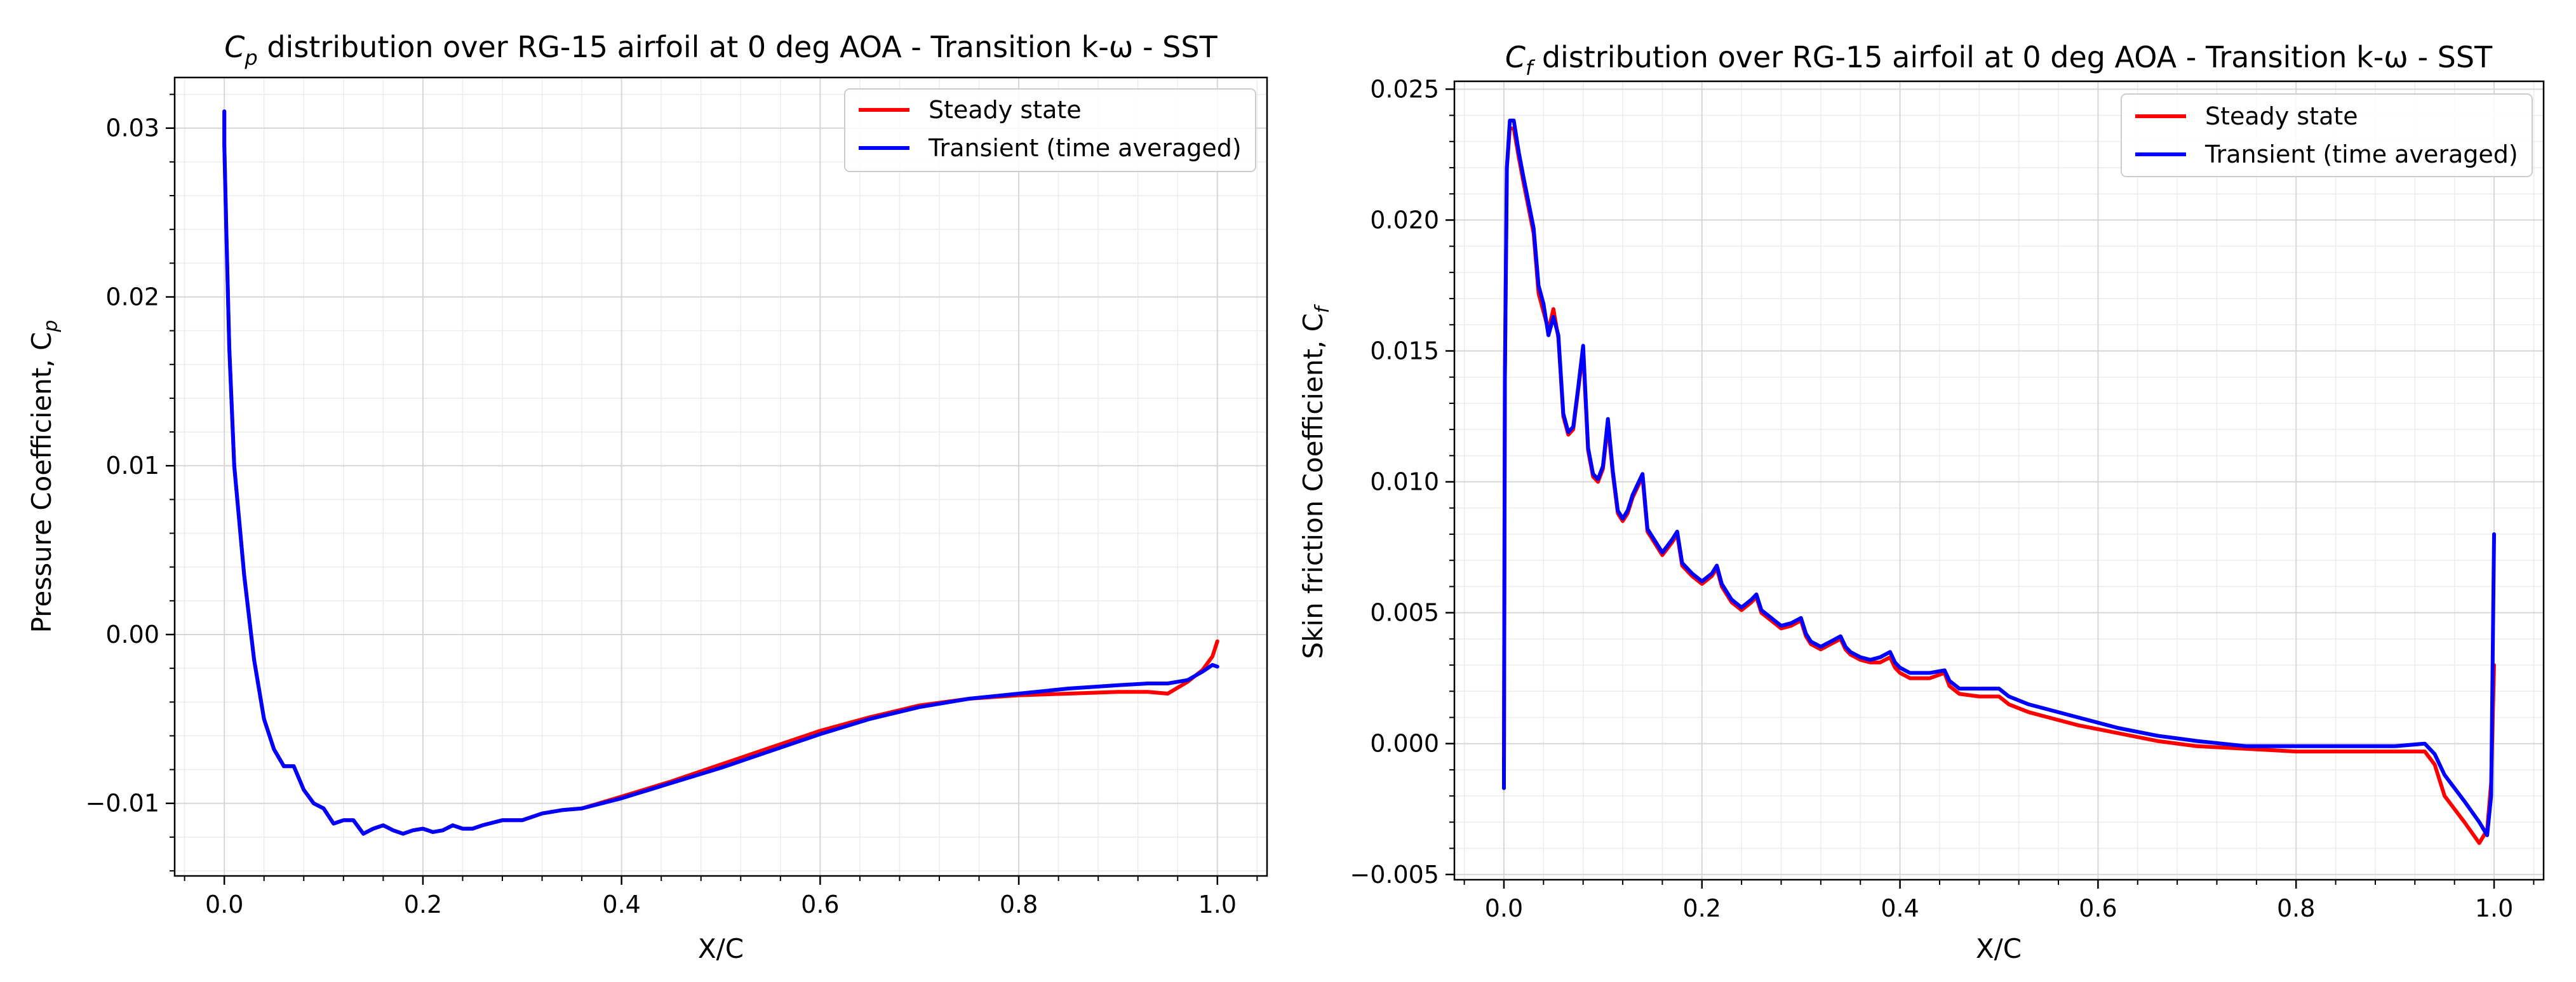 This screenshot has width=2576, height=982. Describe the element at coordinates (130, 482) in the screenshot. I see `cp-y-axis: −0.01 0.00 0.01 0.02 0.03` at that location.